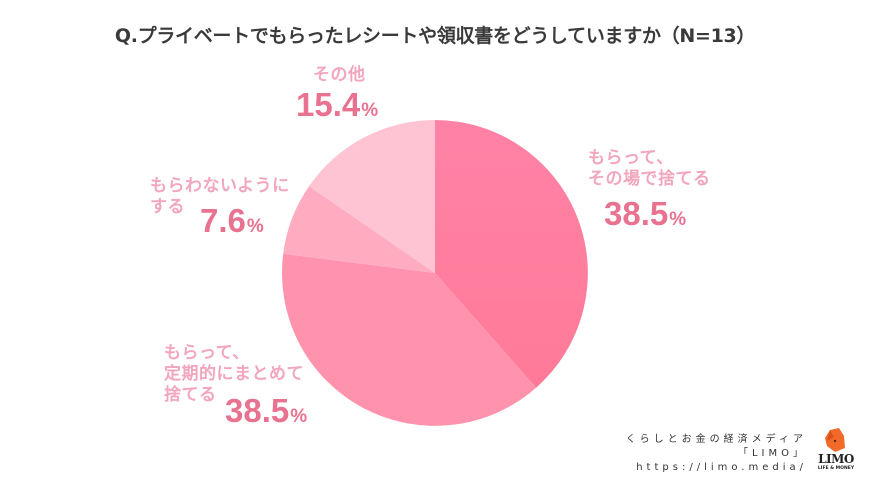  Describe the element at coordinates (835, 440) in the screenshot. I see `fox-icon` at that location.